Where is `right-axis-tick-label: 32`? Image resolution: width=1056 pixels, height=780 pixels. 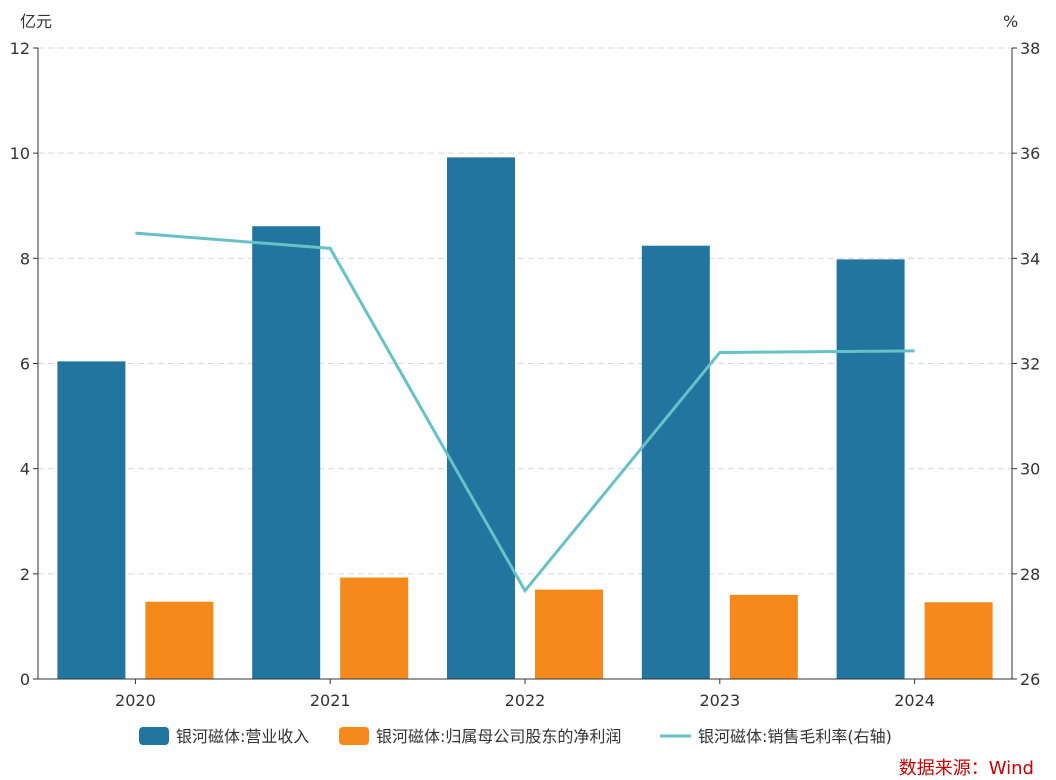 right-axis-tick-label: 32 is located at coordinates (1030, 364).